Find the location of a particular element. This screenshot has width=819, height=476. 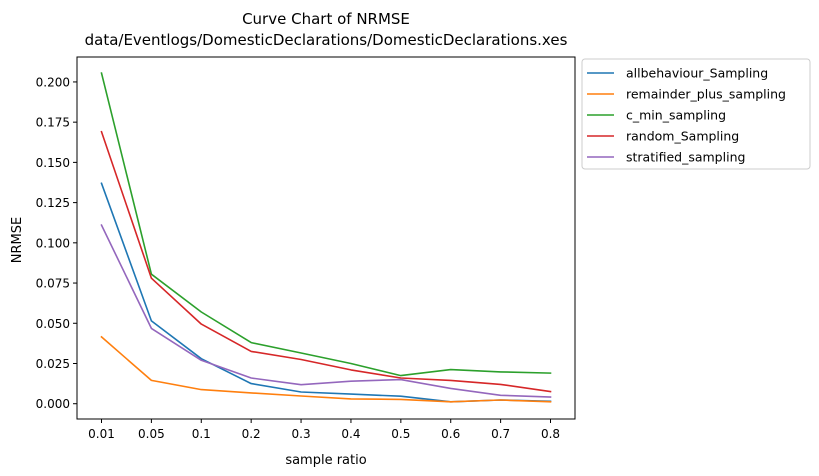

y-tick-label: 0.100 is located at coordinates (53, 243).